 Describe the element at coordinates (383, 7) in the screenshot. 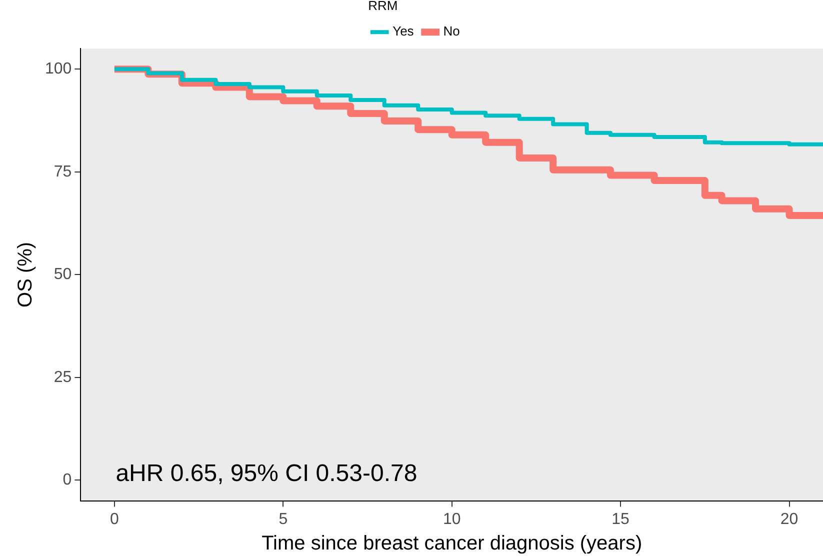

I see `legend-title: RRM` at that location.